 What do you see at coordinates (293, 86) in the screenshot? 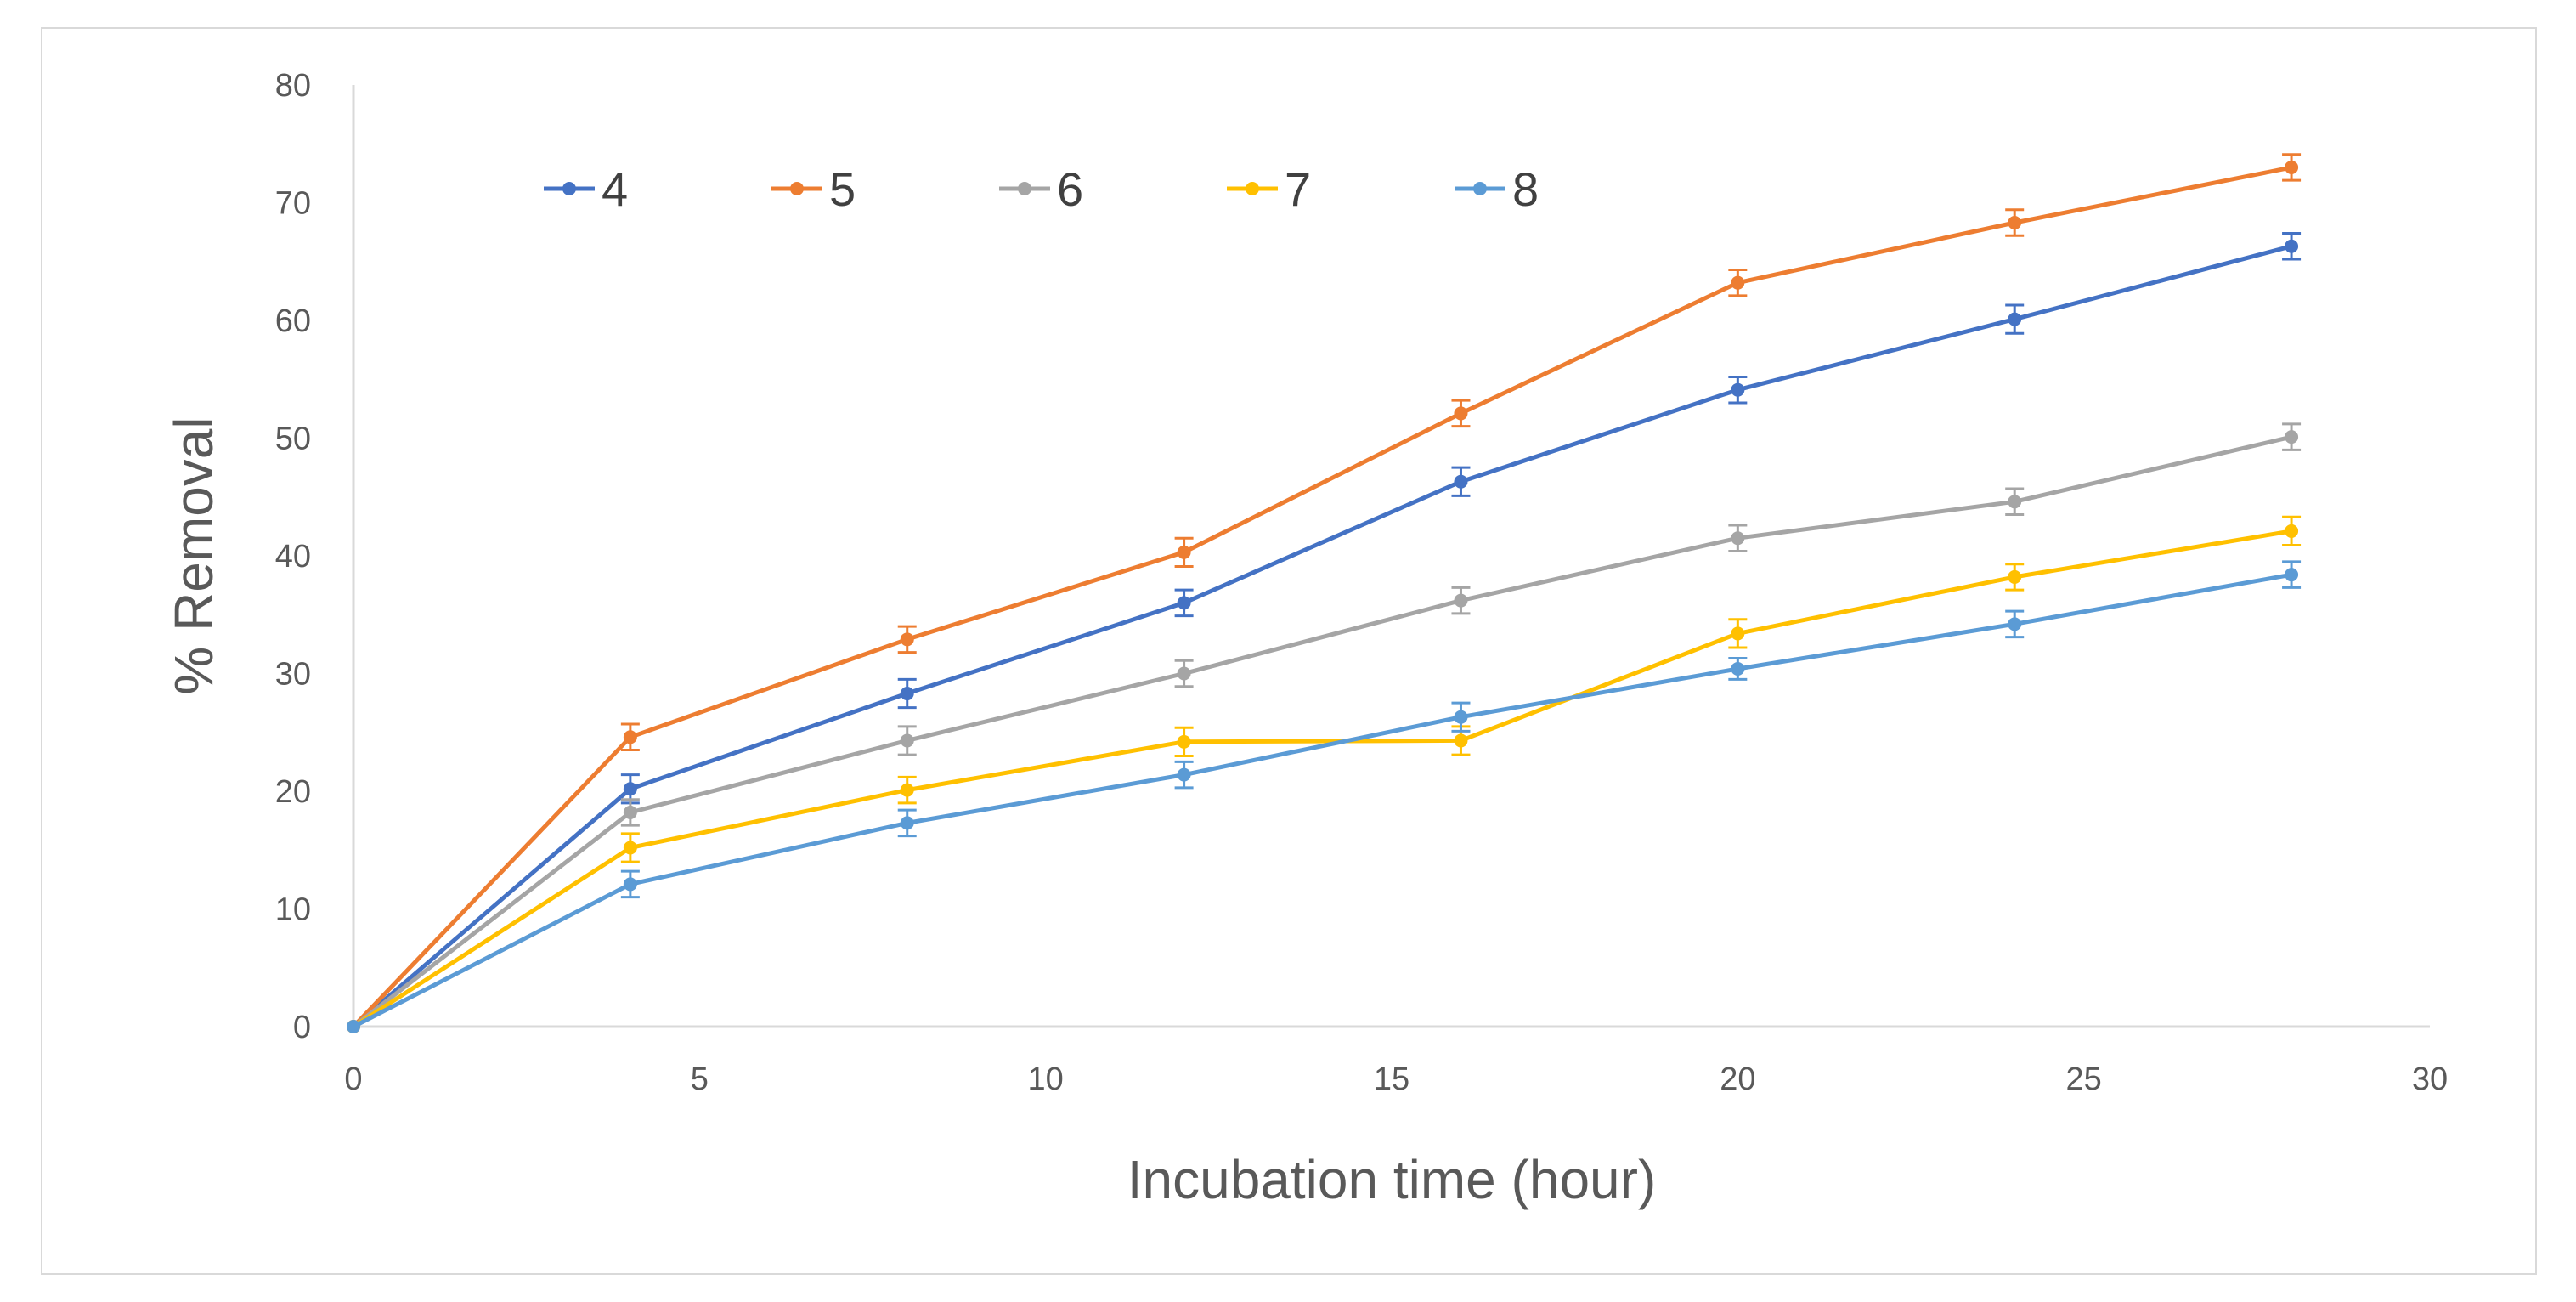
I see `y-tick-label: 80` at bounding box center [293, 86].